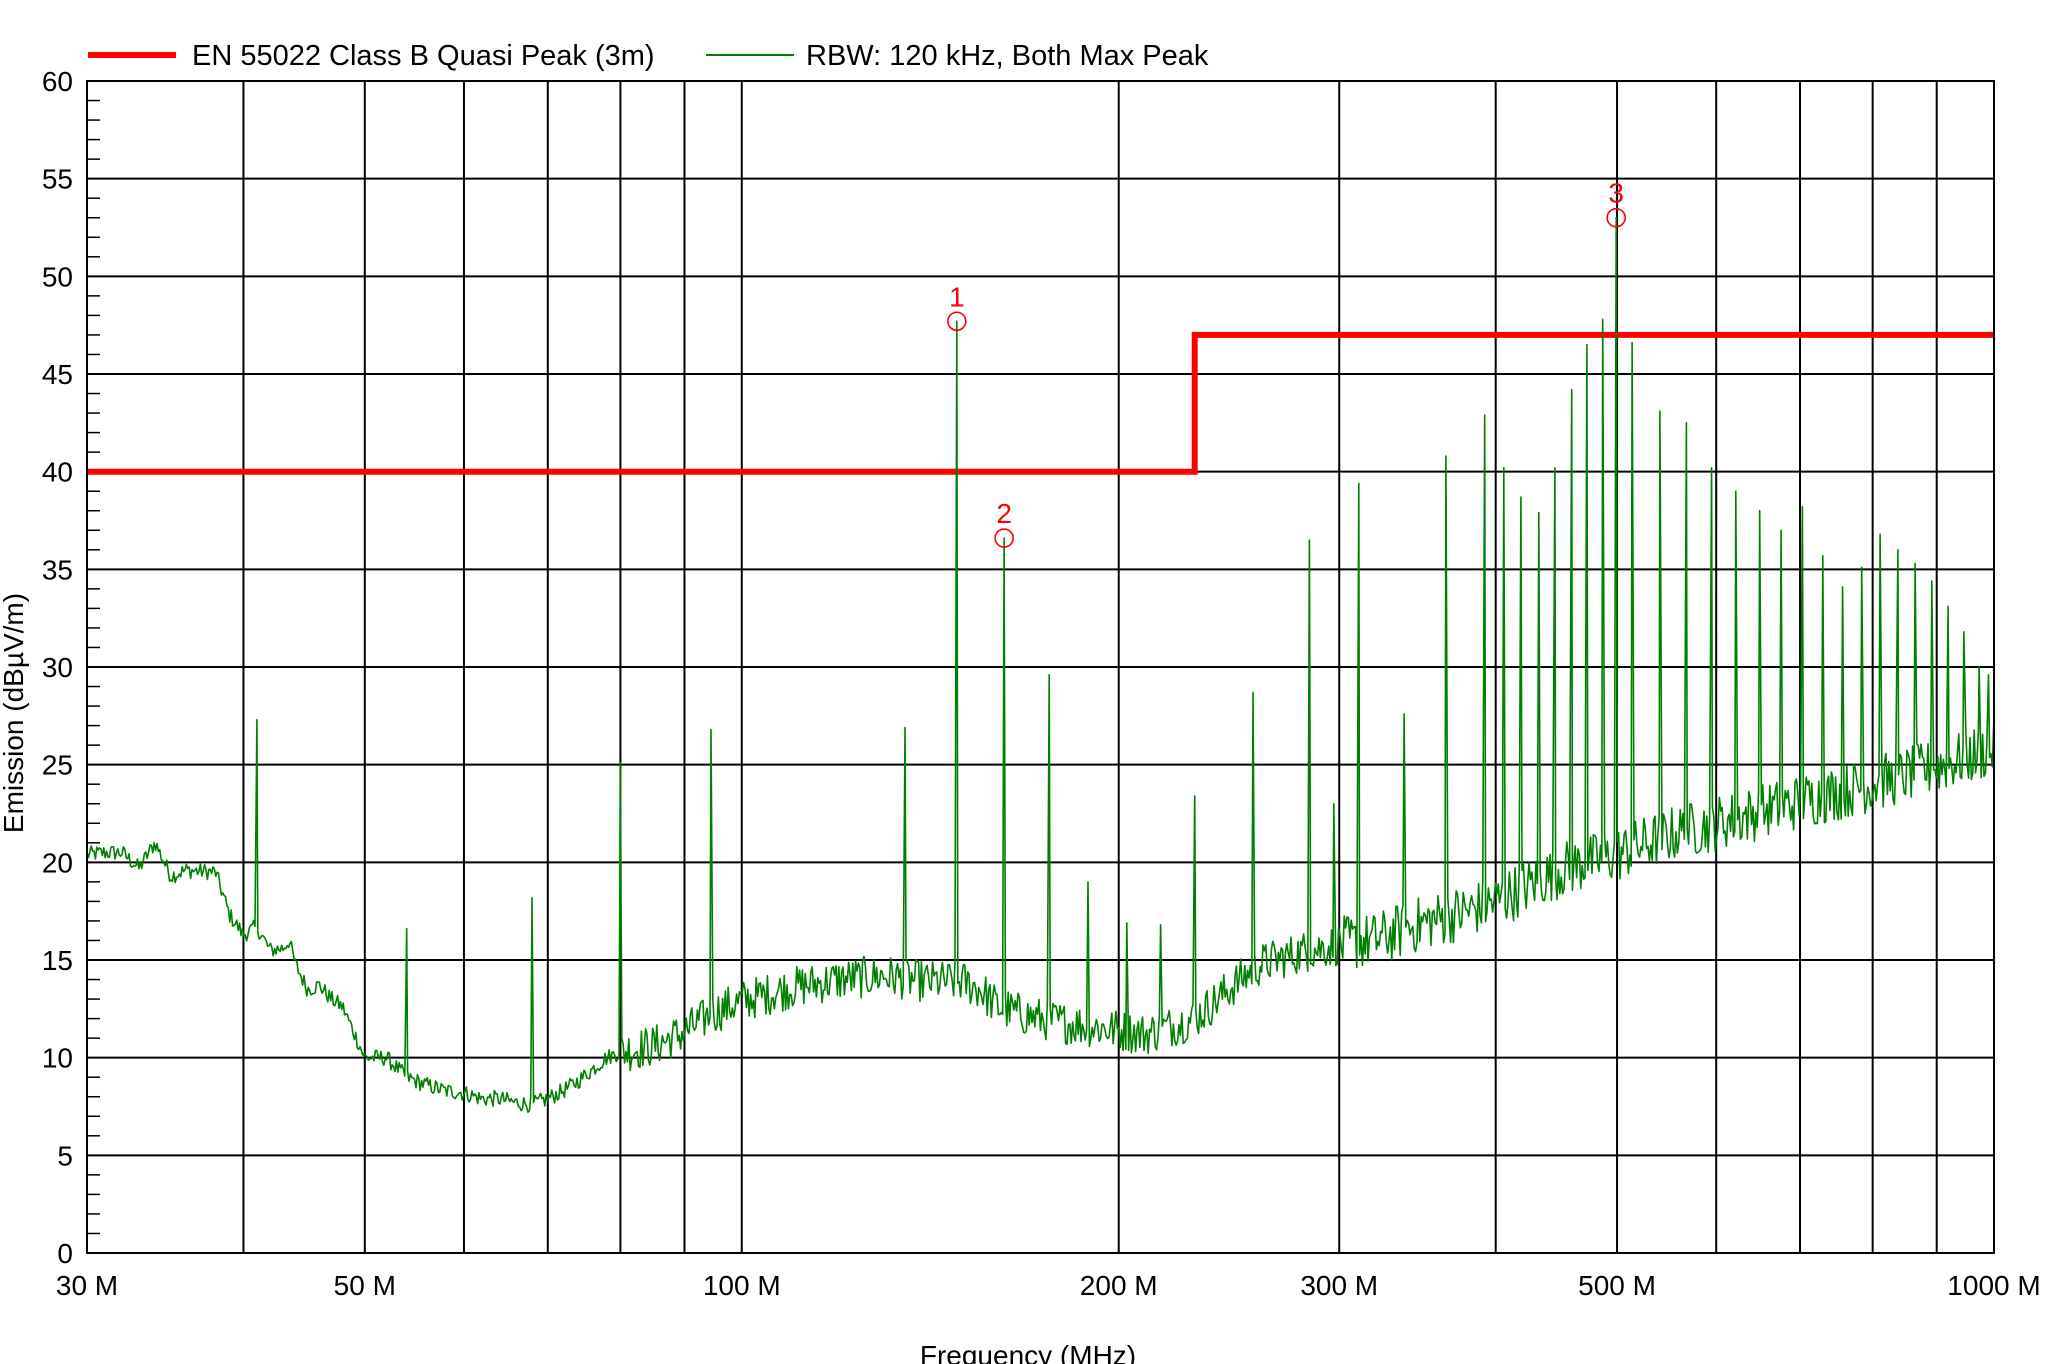  Describe the element at coordinates (1286, 363) in the screenshot. I see `markers: 1 2 3` at that location.